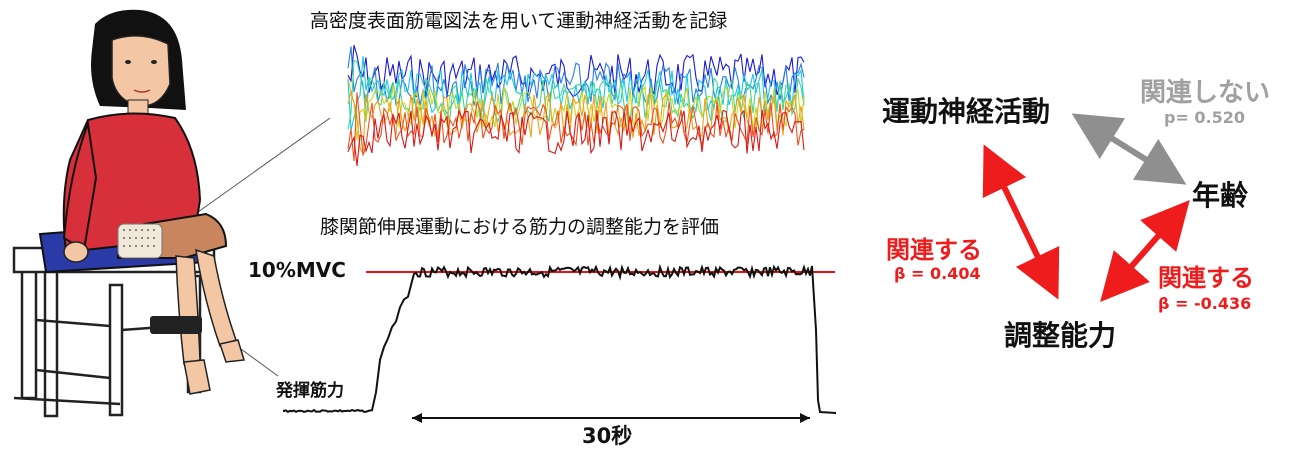  What do you see at coordinates (1060, 335) in the screenshot?
I see `node-control: 調整能力` at bounding box center [1060, 335].